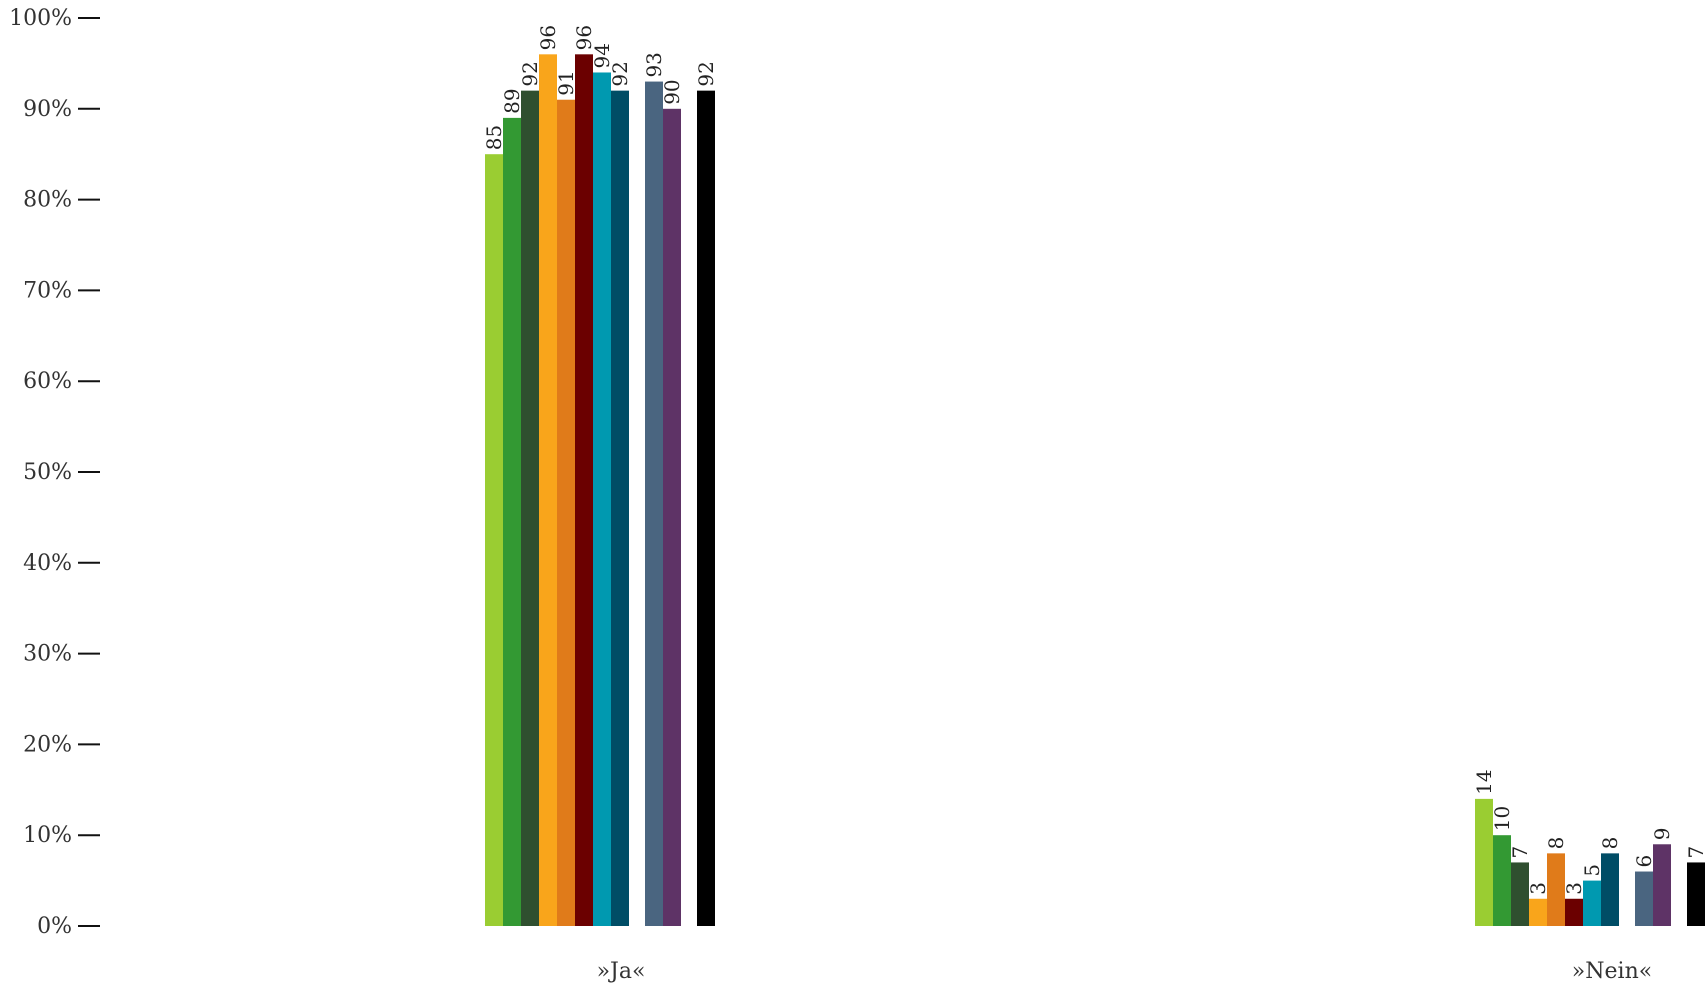 The width and height of the screenshot is (1707, 996). What do you see at coordinates (654, 64) in the screenshot?
I see `value-label: 93` at bounding box center [654, 64].